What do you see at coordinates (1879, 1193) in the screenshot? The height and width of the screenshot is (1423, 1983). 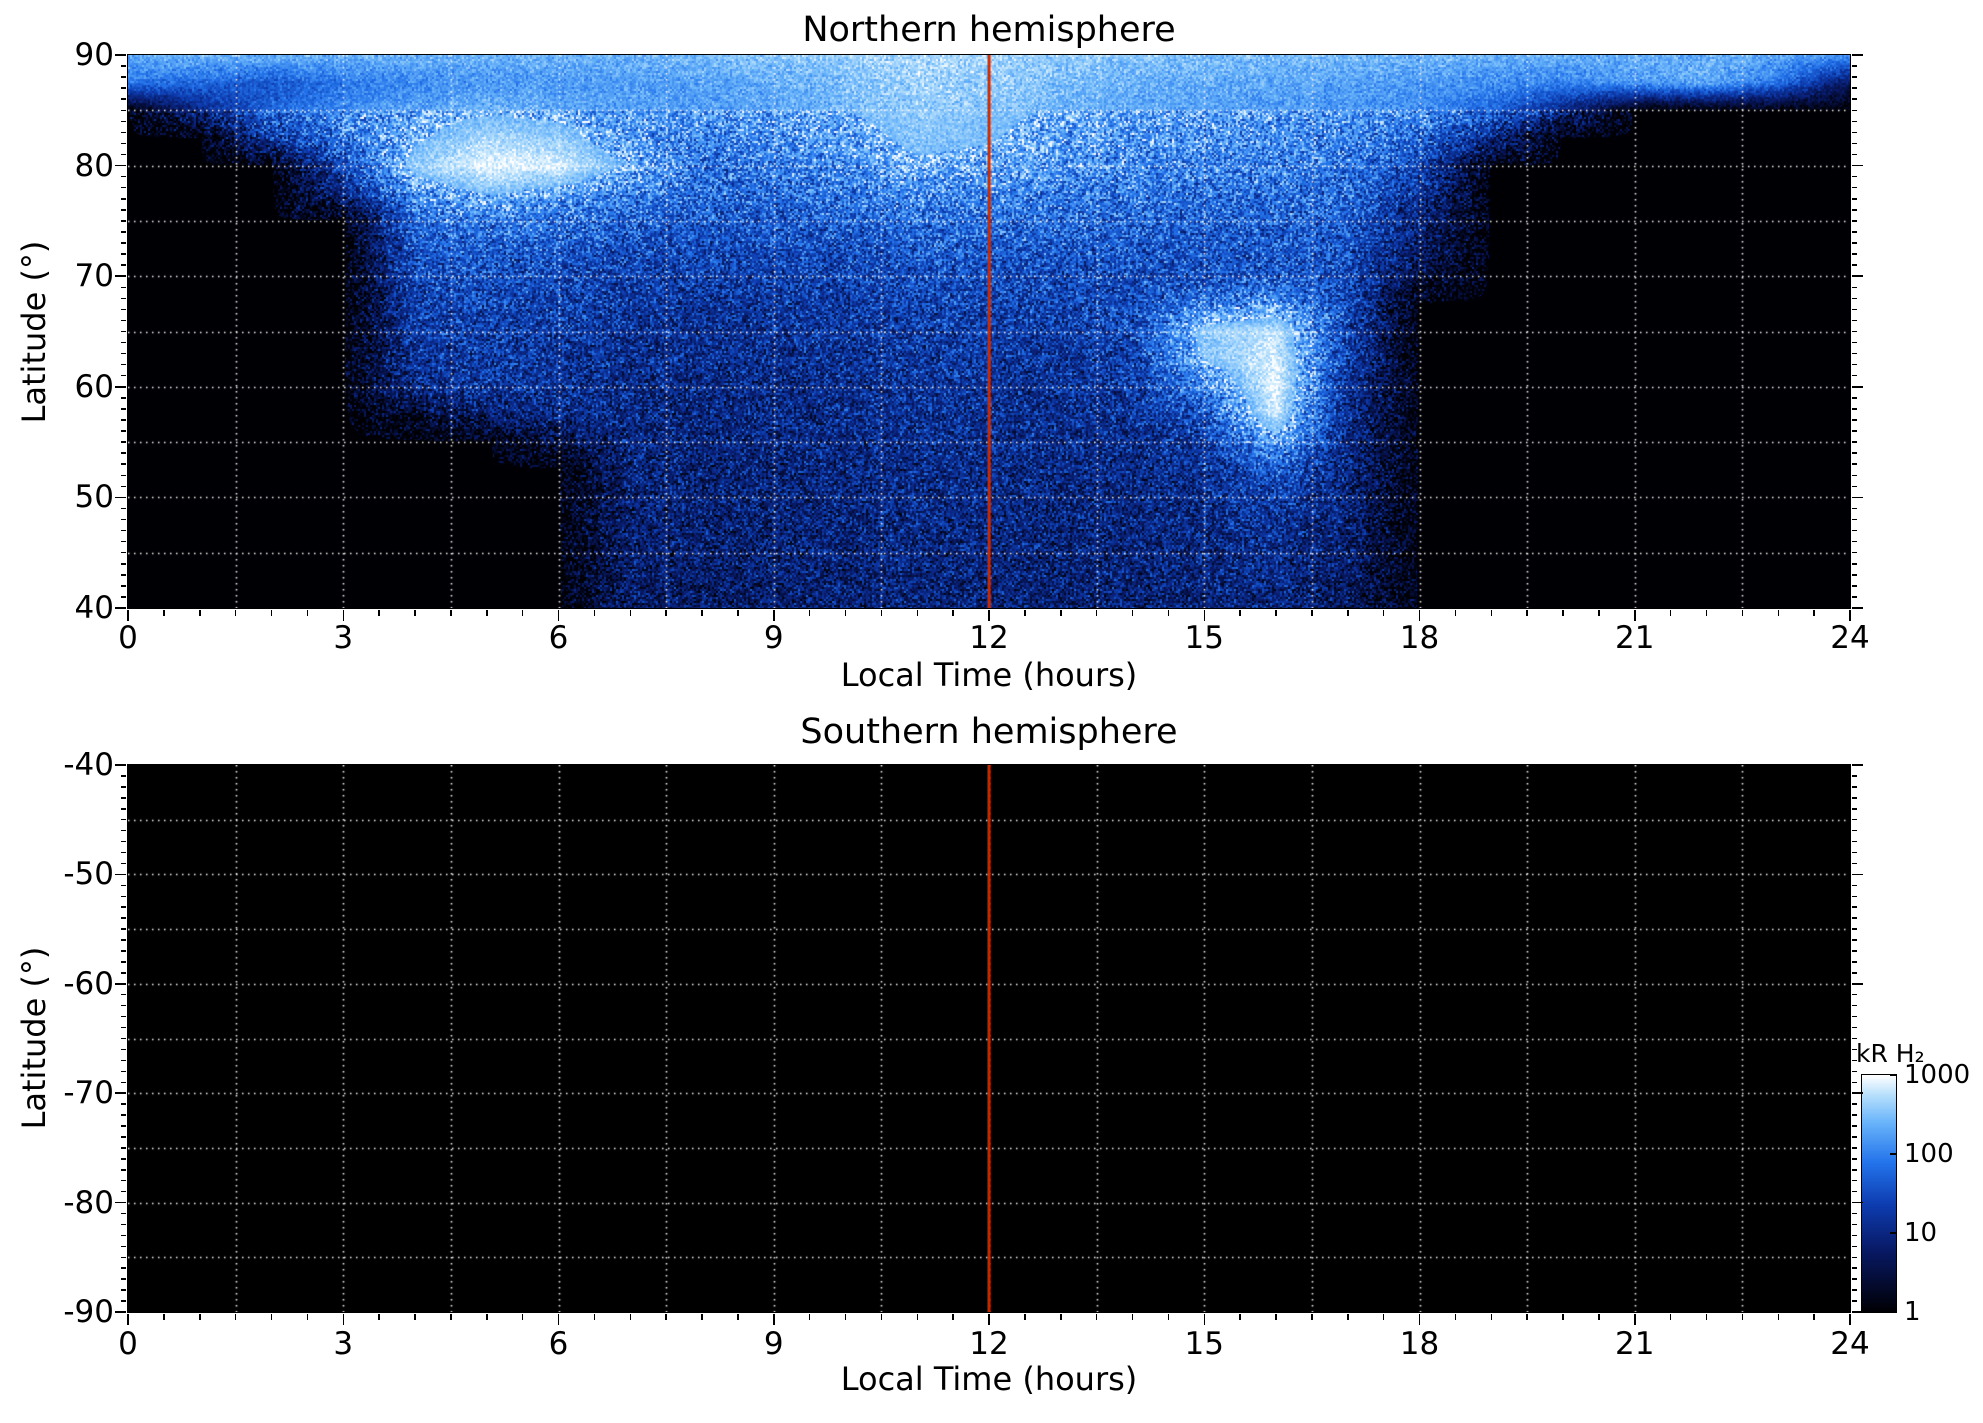 I see `colorbar` at bounding box center [1879, 1193].